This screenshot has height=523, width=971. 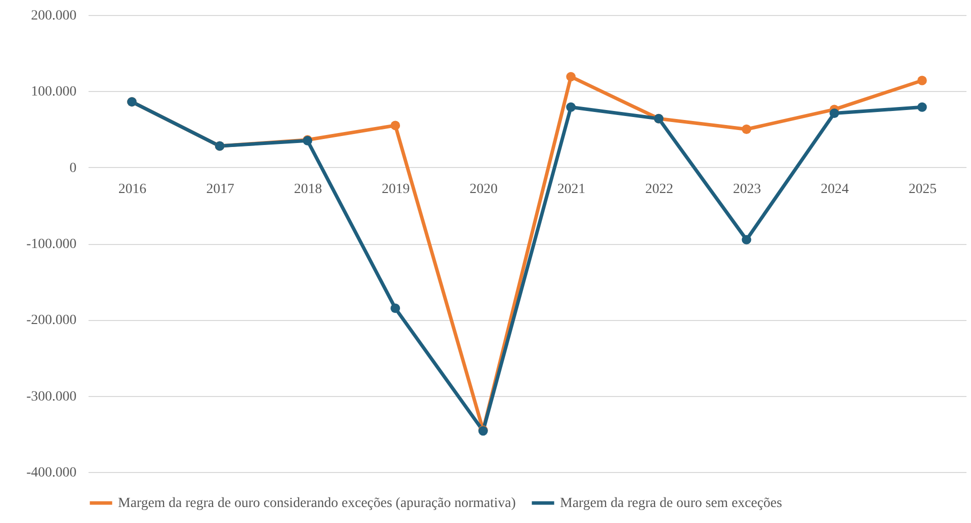 What do you see at coordinates (132, 189) in the screenshot?
I see `x-tick-label: 2016` at bounding box center [132, 189].